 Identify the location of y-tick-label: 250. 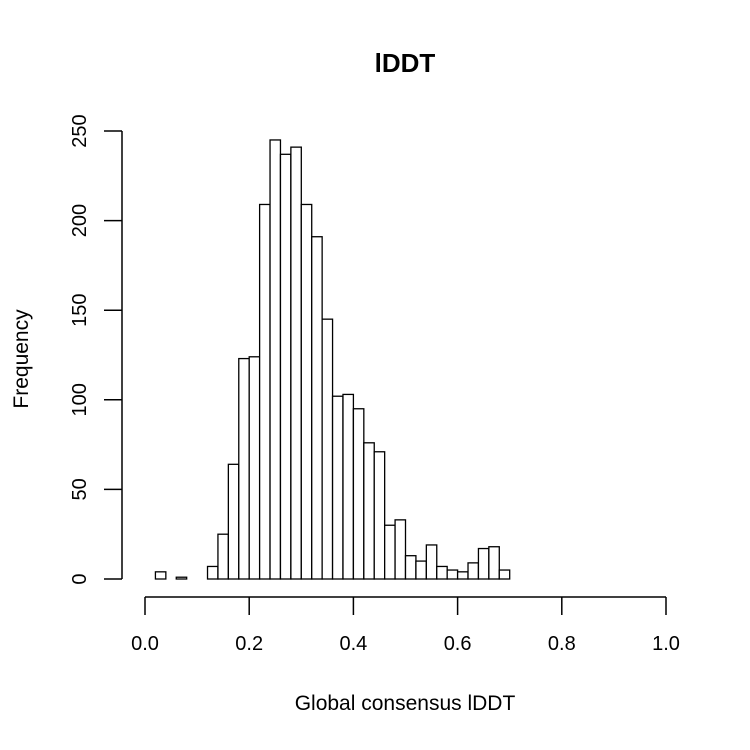
(80, 130).